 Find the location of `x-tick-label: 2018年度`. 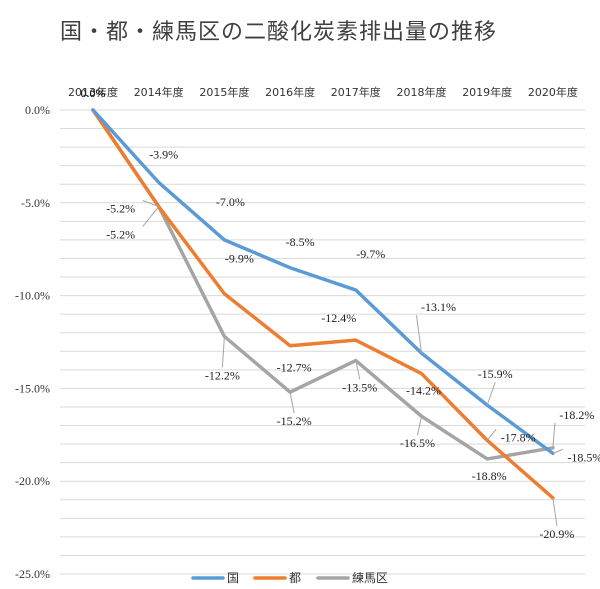

x-tick-label: 2018年度 is located at coordinates (422, 92).